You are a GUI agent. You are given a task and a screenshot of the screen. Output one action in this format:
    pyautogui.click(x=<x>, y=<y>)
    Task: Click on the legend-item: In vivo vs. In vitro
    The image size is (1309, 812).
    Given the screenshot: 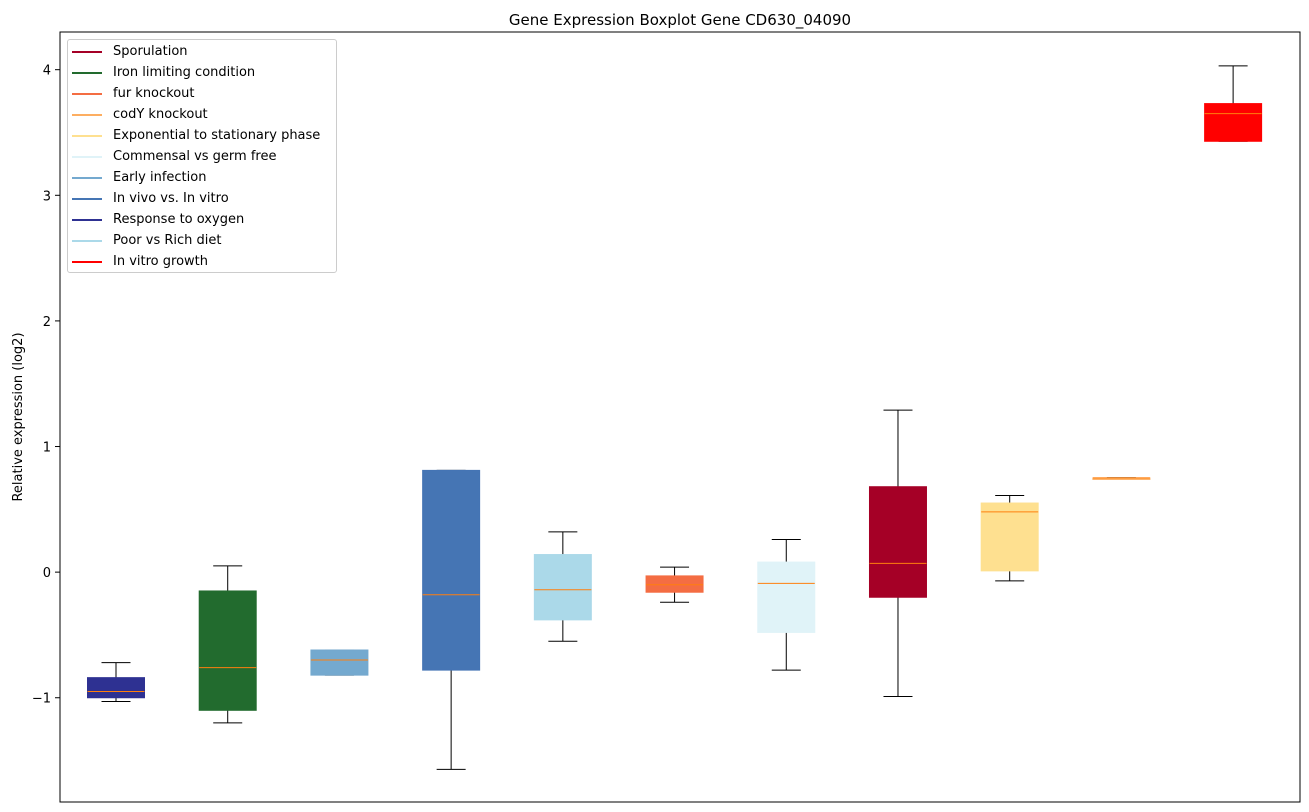 What is the action you would take?
    pyautogui.click(x=204, y=198)
    